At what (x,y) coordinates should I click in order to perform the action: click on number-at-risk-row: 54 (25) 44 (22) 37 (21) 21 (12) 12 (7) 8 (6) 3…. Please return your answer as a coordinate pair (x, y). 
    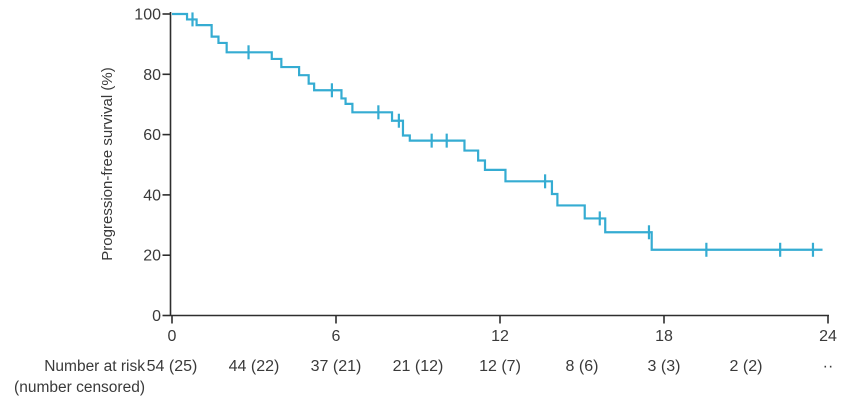
    Looking at the image, I should click on (490, 366).